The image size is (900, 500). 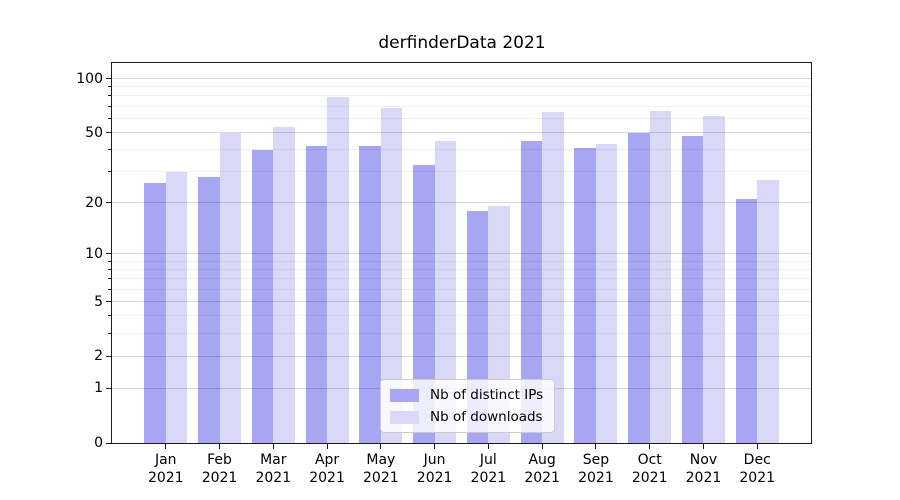 What do you see at coordinates (596, 469) in the screenshot?
I see `x-tick-label-sep: Sep 2021` at bounding box center [596, 469].